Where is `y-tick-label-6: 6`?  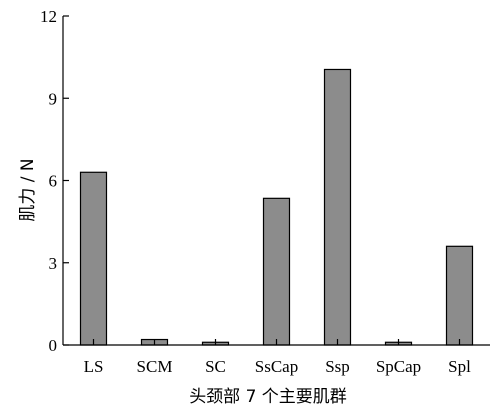 y-tick-label-6: 6 is located at coordinates (53, 181).